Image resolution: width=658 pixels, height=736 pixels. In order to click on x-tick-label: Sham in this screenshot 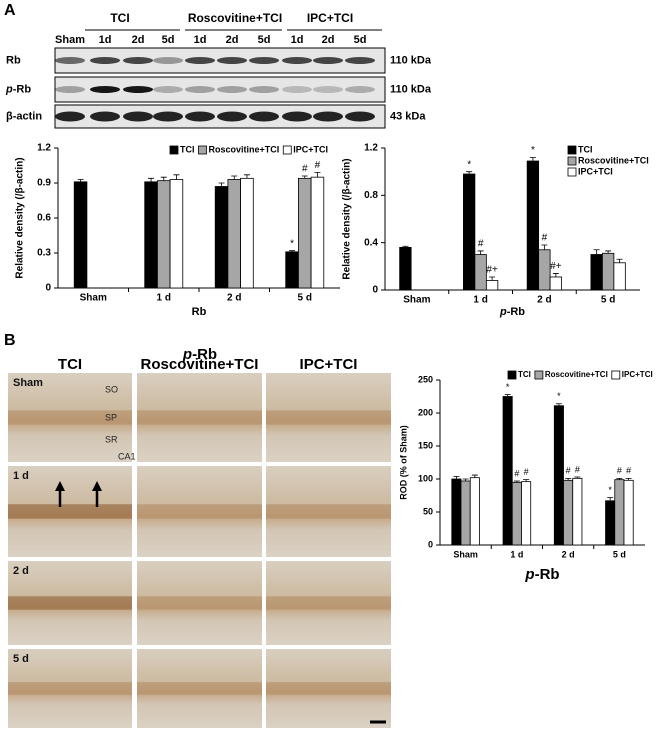, I will do `click(93, 298)`.